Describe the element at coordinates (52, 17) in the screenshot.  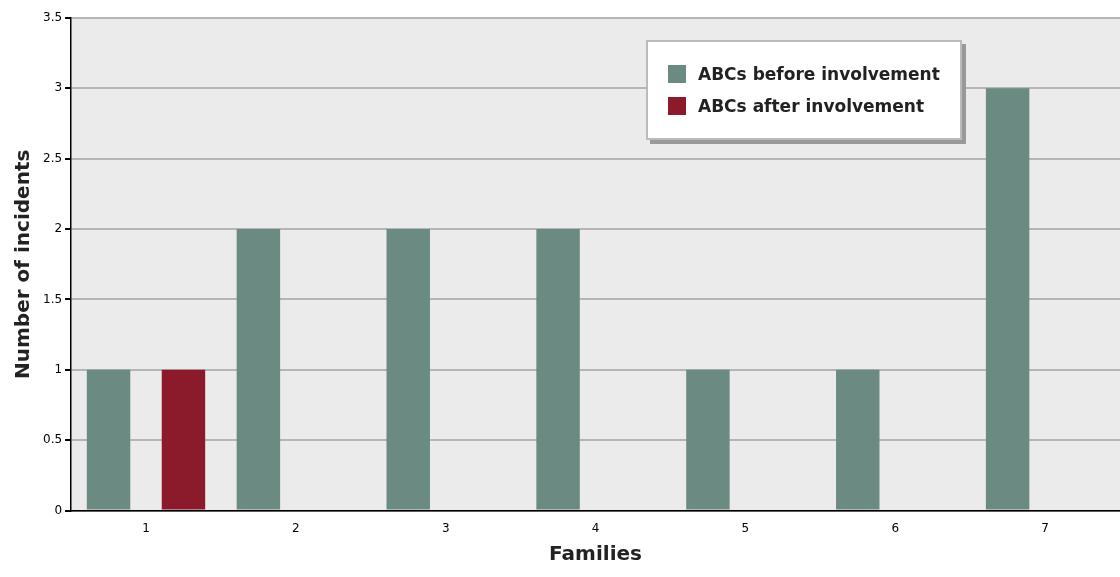
I see `y-tick-label: 3.5` at that location.